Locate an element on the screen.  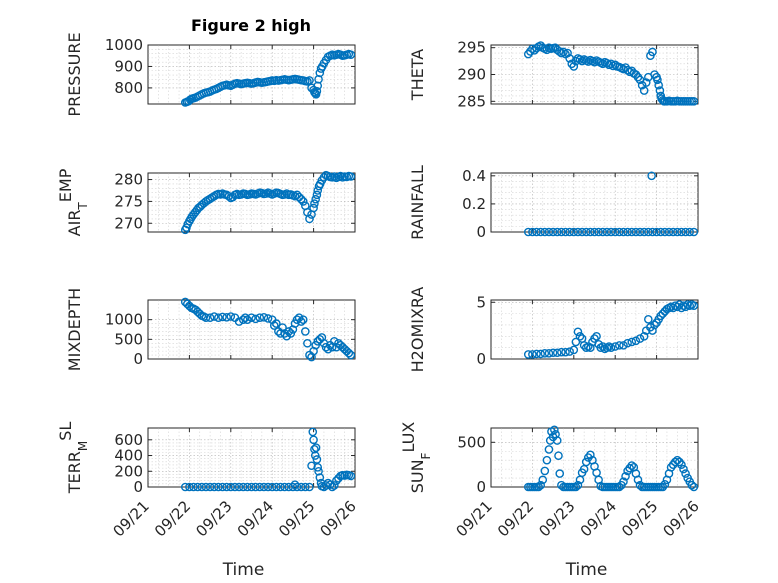
y-axis-label: THETA is located at coordinates (417, 75).